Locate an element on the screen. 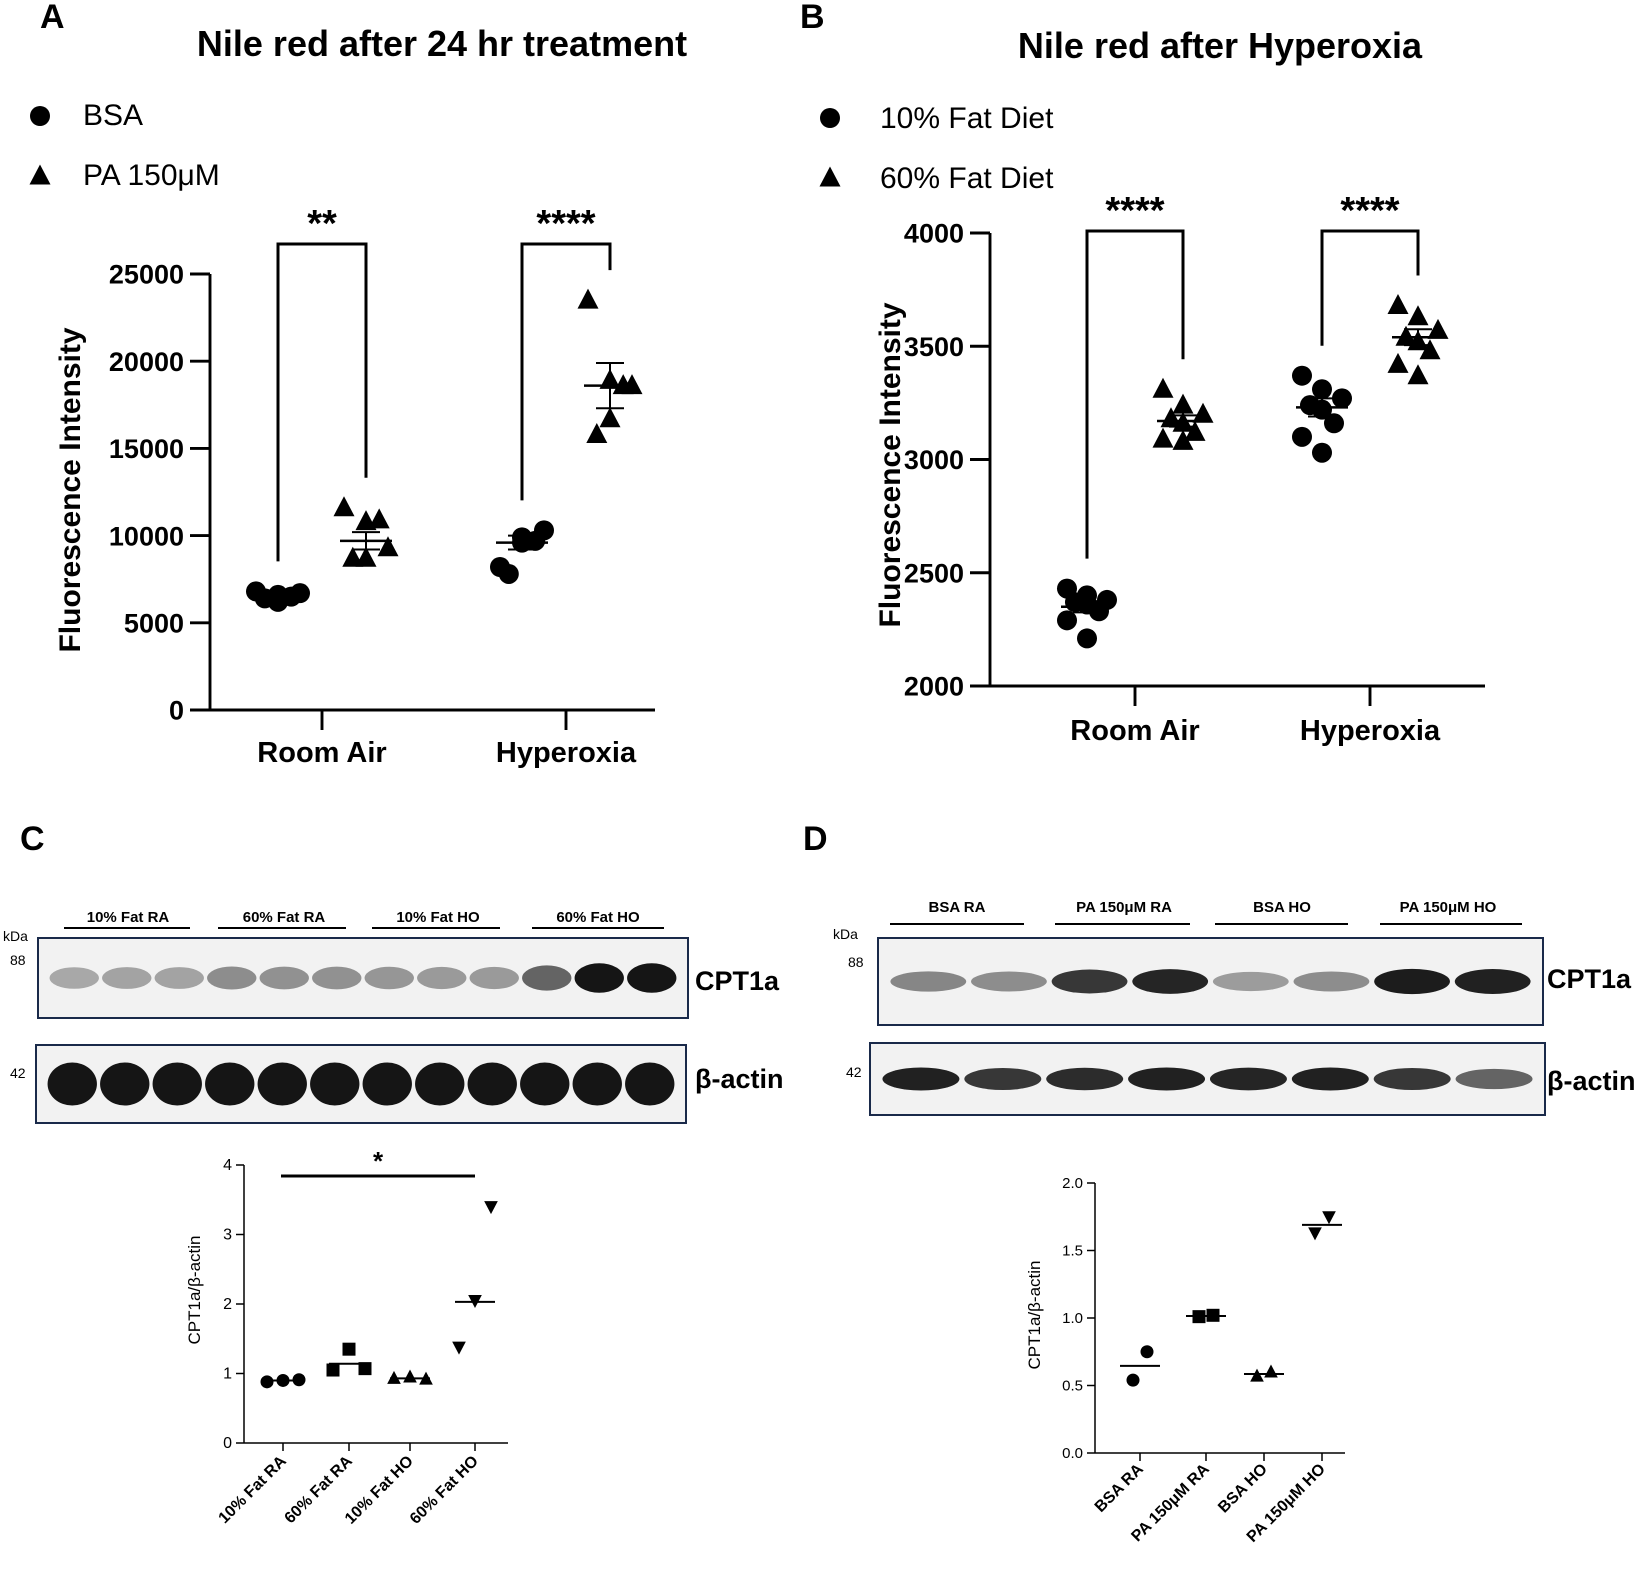  chart-b-sig-label-1: **** is located at coordinates (1369, 211).